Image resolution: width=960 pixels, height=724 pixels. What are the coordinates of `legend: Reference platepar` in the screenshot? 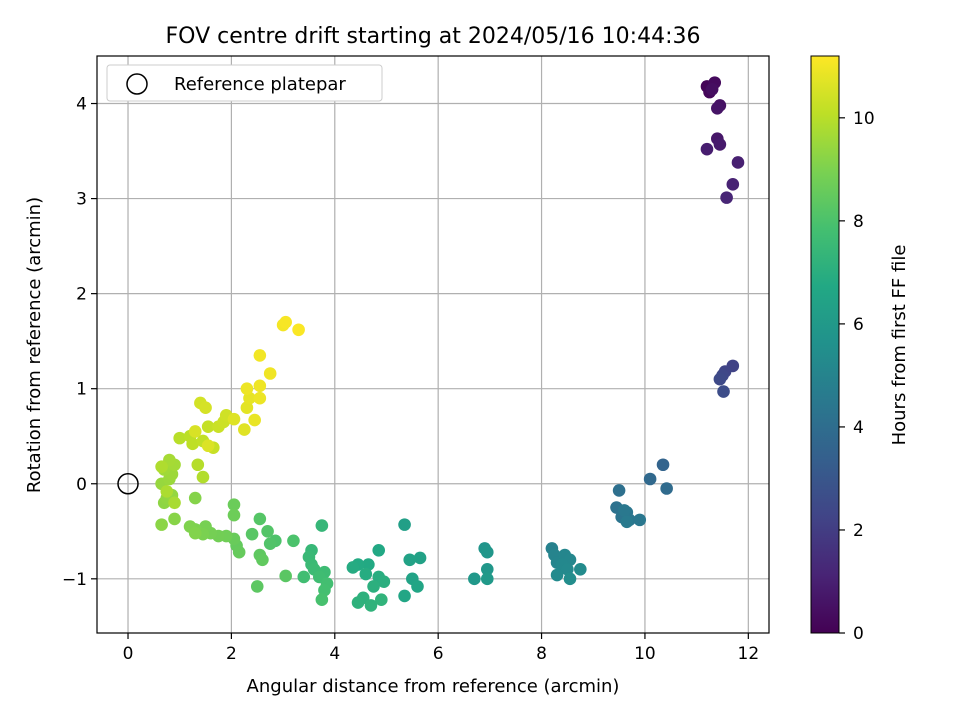 It's located at (244, 83).